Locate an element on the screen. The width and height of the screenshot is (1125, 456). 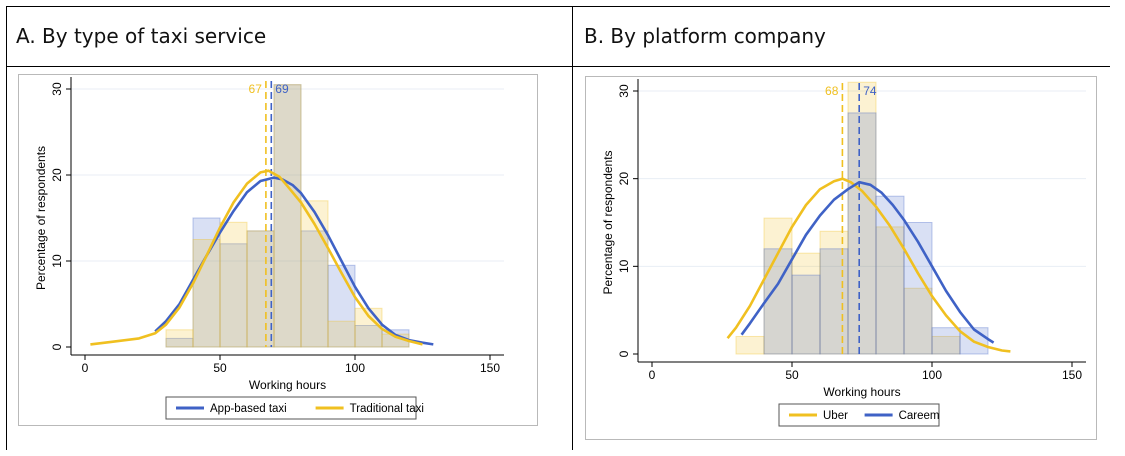
density-line-careem is located at coordinates (867, 262).